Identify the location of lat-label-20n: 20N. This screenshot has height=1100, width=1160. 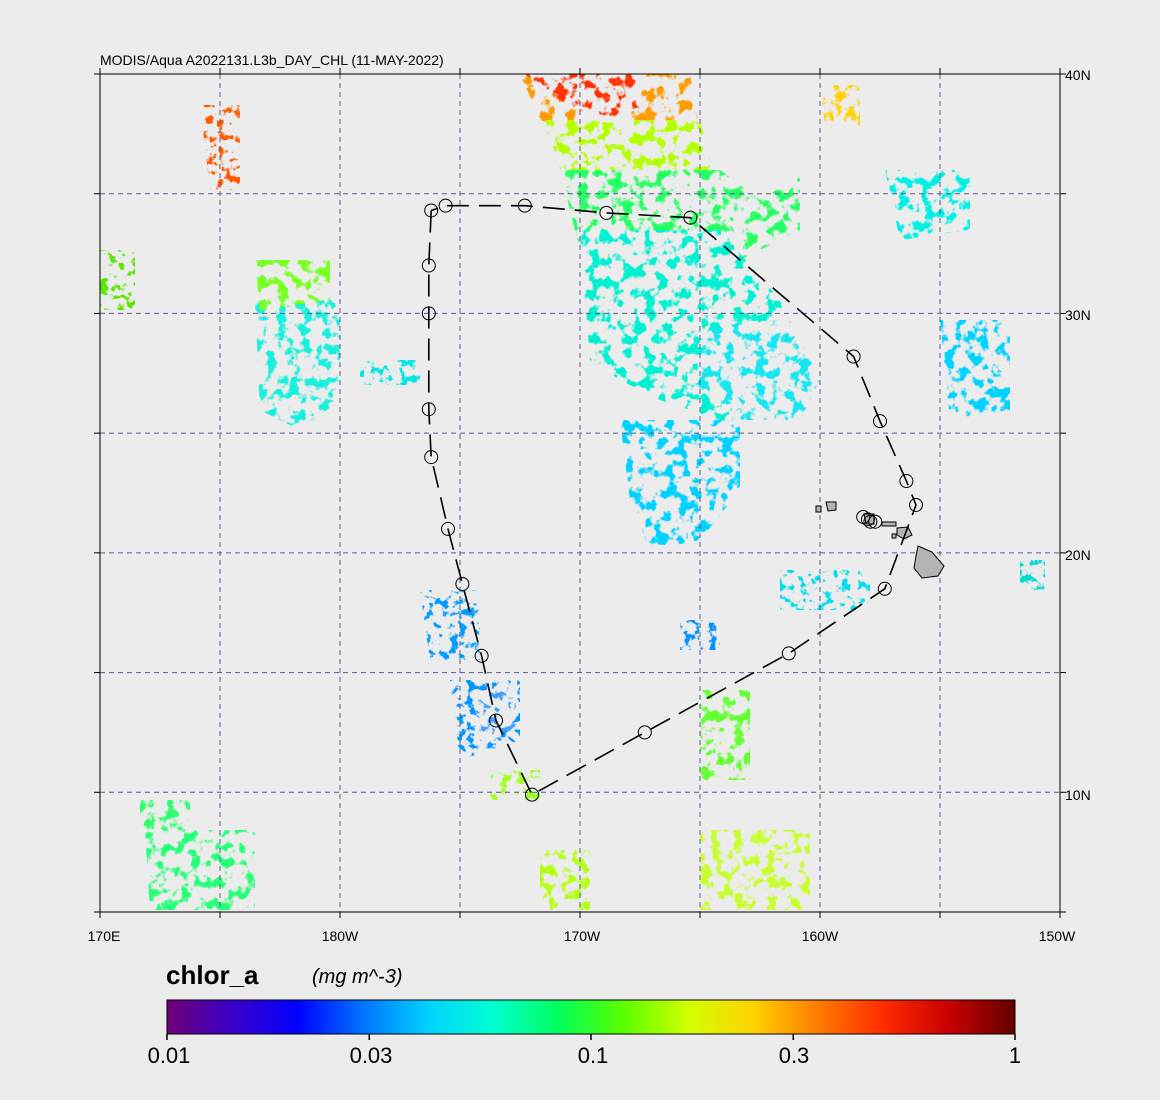
(1078, 555).